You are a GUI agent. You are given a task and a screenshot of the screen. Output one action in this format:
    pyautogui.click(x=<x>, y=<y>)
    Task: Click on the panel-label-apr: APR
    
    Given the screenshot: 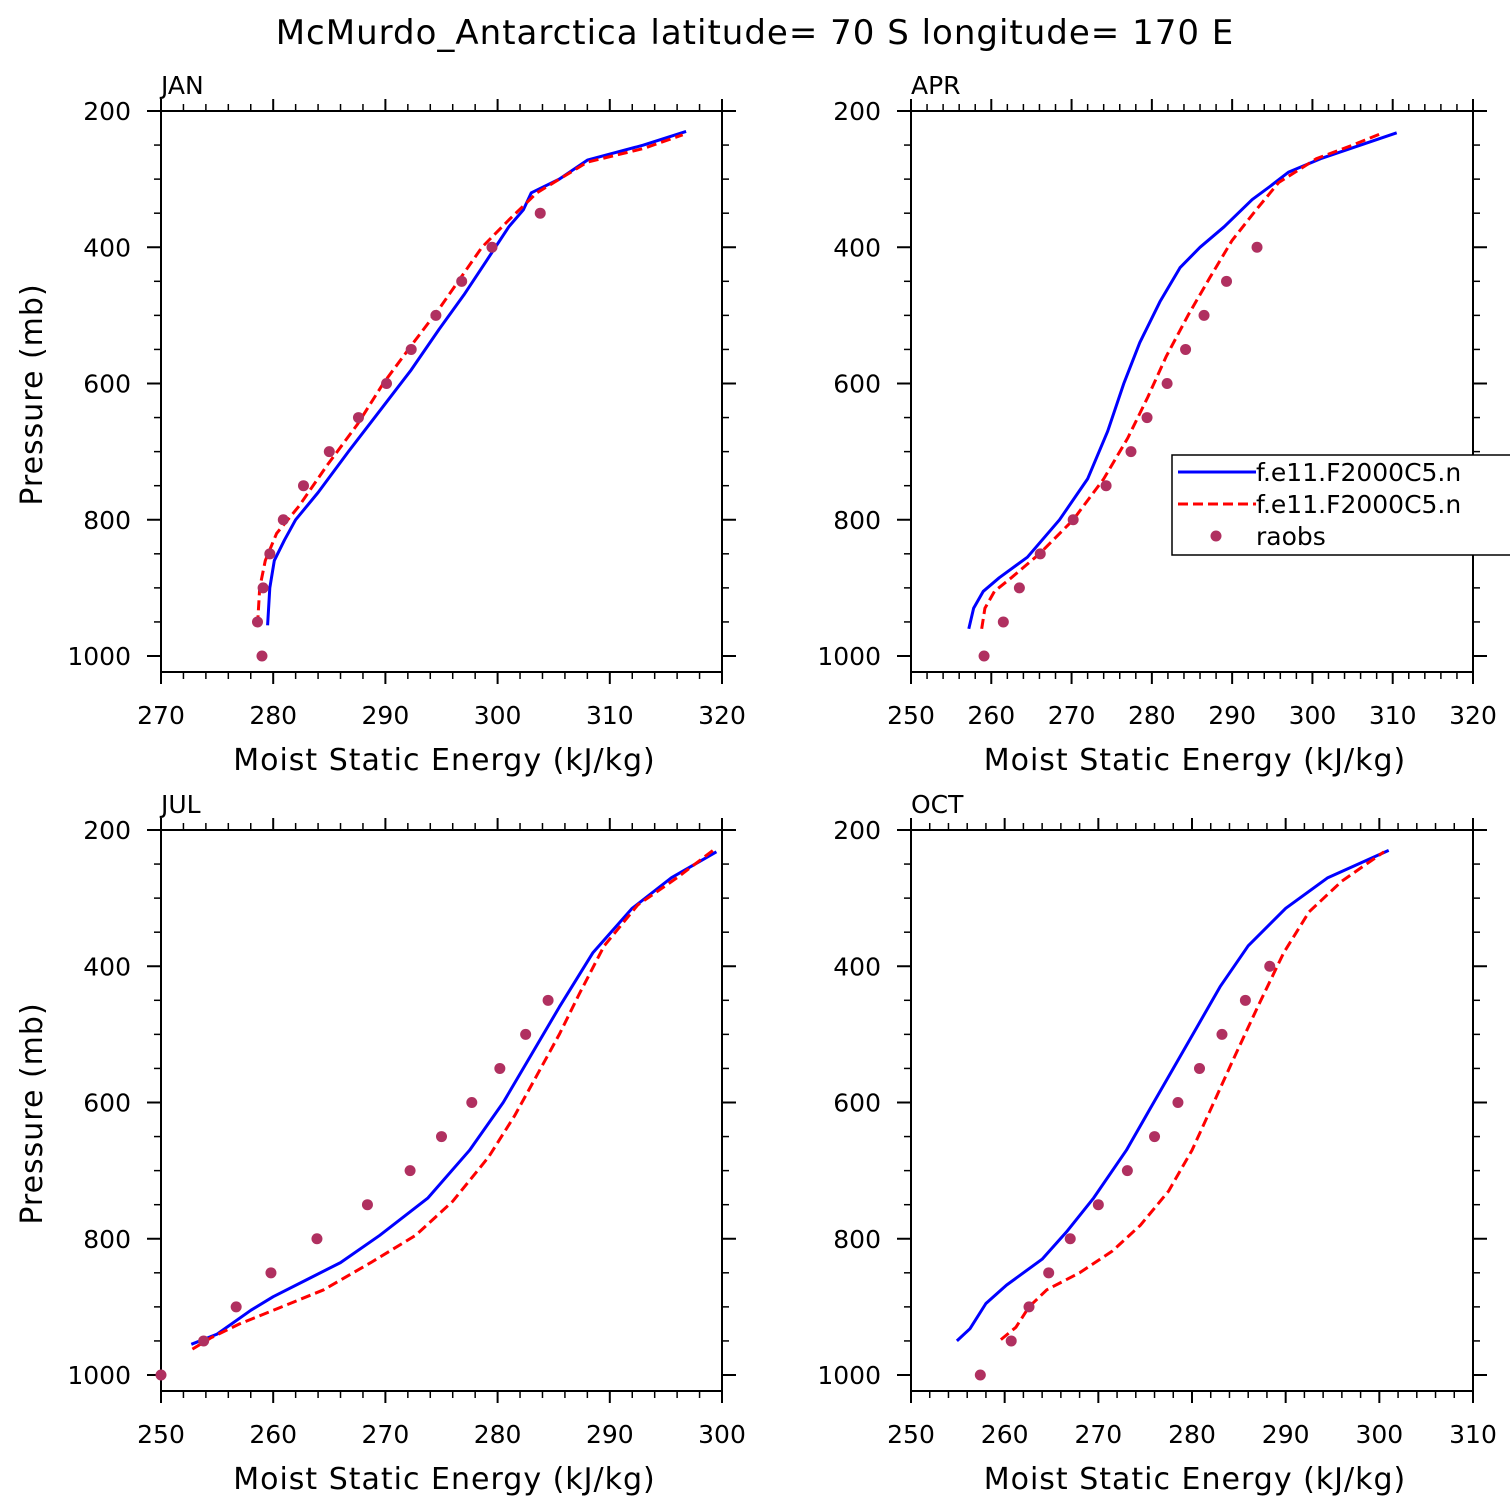 What is the action you would take?
    pyautogui.click(x=936, y=85)
    